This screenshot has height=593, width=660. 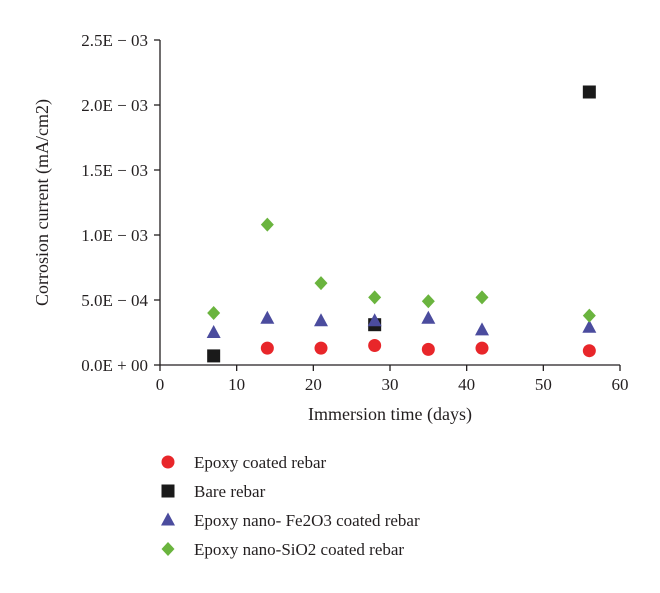 I want to click on legend-item: Epoxy nano-SiO2 coated rebar, so click(x=282, y=549).